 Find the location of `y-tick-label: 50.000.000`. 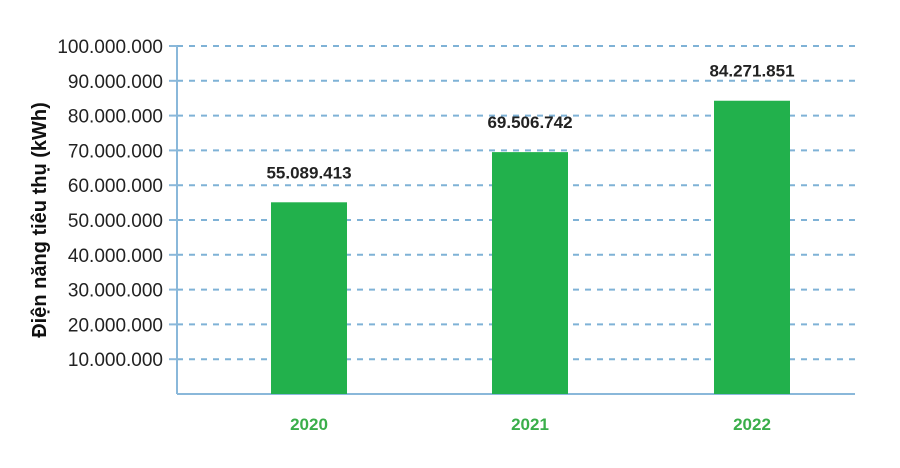

y-tick-label: 50.000.000 is located at coordinates (115, 221).